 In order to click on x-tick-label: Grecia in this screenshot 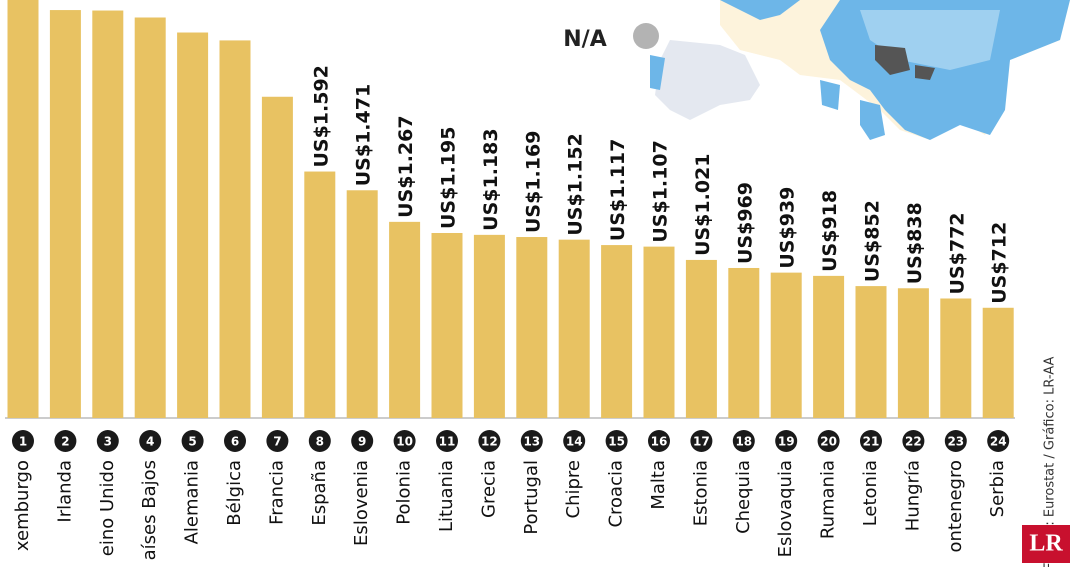, I will do `click(488, 489)`.